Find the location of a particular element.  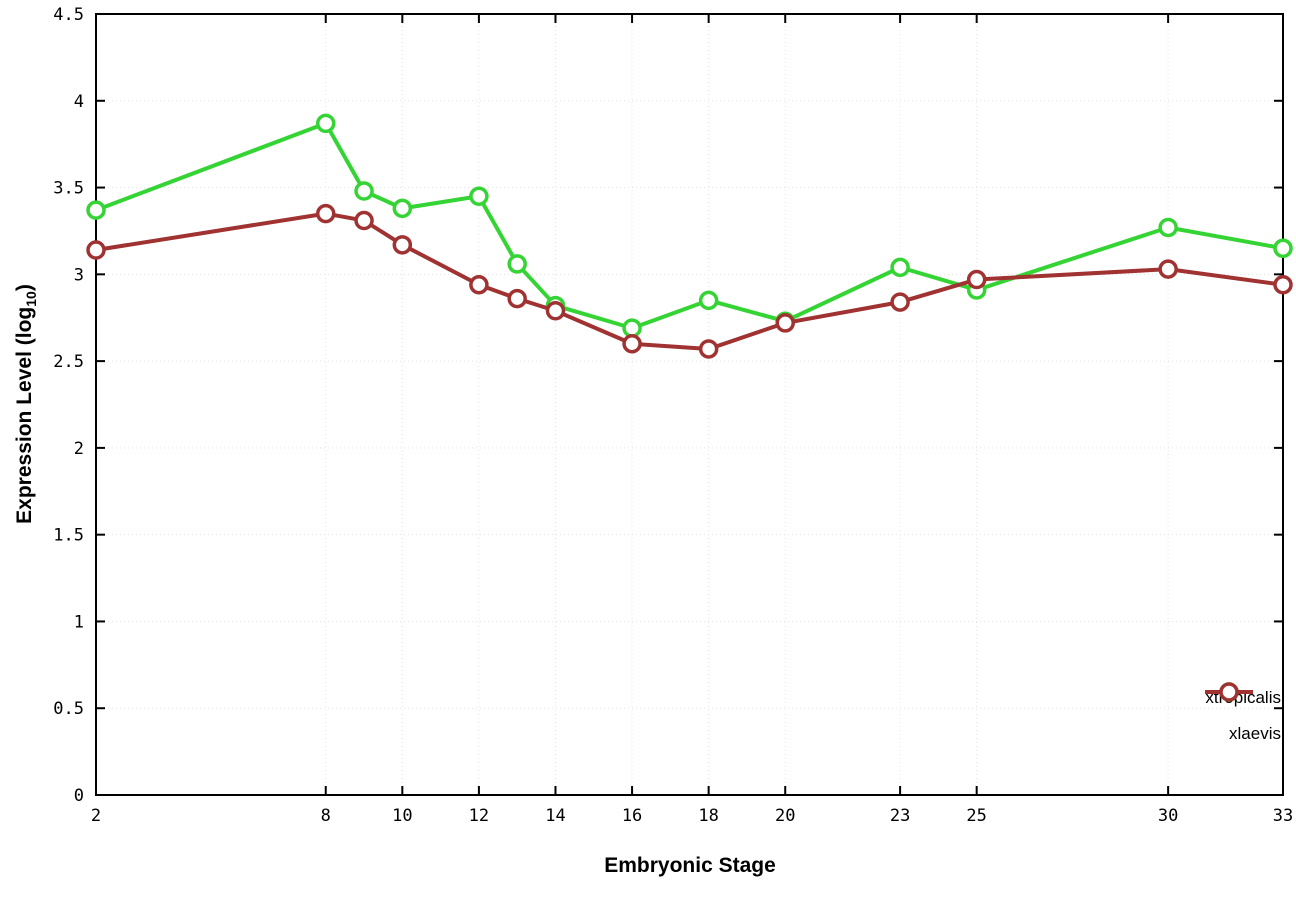

y-tick-label: 0 is located at coordinates (79, 796).